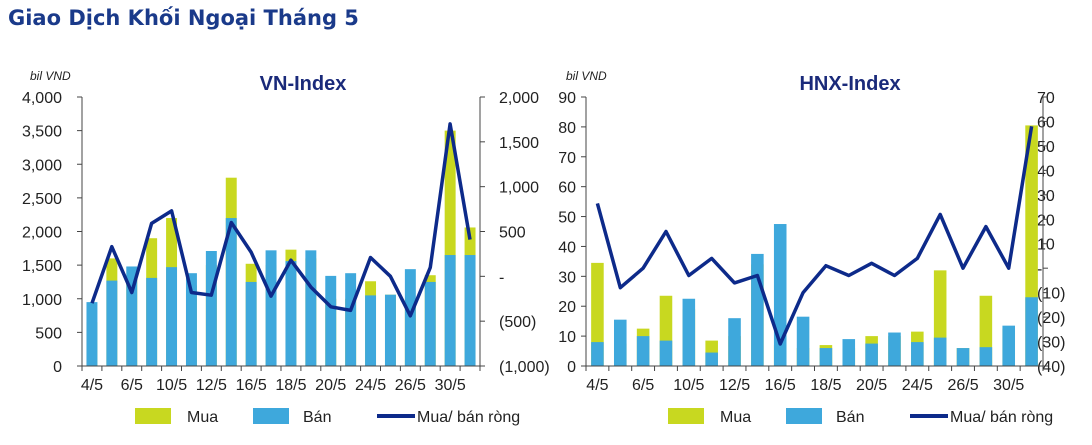 Image resolution: width=1092 pixels, height=445 pixels. What do you see at coordinates (1046, 147) in the screenshot?
I see `y2-tick-label: 50` at bounding box center [1046, 147].